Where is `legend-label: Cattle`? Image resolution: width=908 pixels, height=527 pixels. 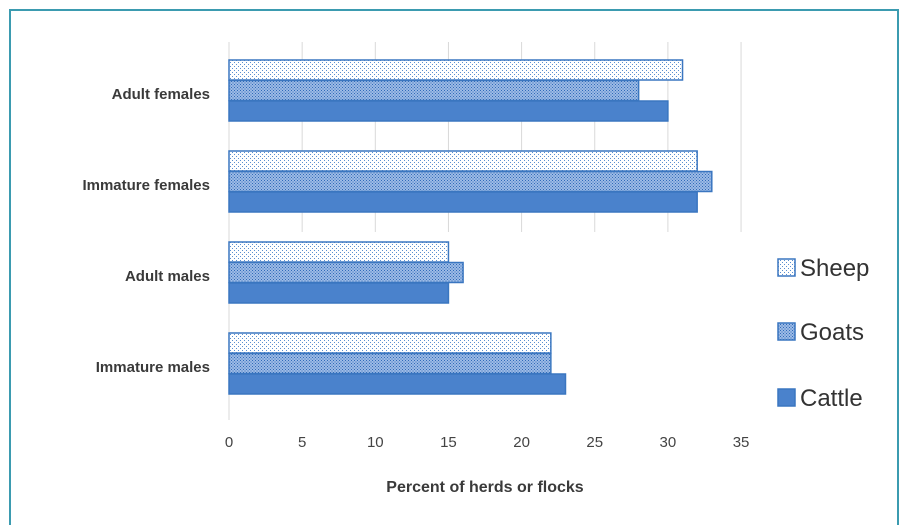
legend-label: Cattle is located at coordinates (831, 398).